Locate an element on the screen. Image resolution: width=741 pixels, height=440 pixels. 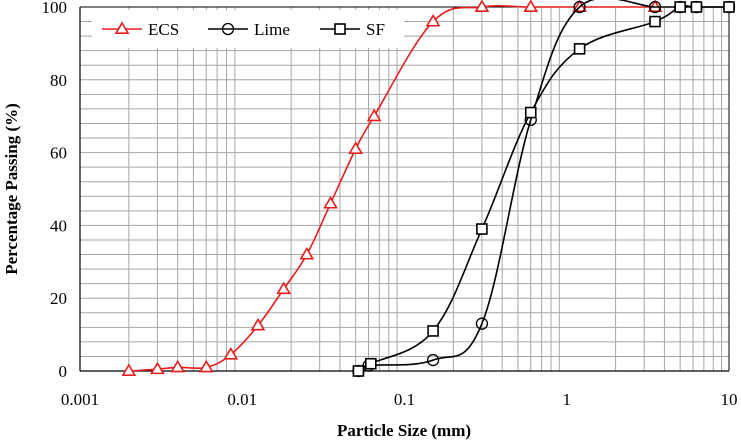
x-tick-label: 0.001 is located at coordinates (80, 399).